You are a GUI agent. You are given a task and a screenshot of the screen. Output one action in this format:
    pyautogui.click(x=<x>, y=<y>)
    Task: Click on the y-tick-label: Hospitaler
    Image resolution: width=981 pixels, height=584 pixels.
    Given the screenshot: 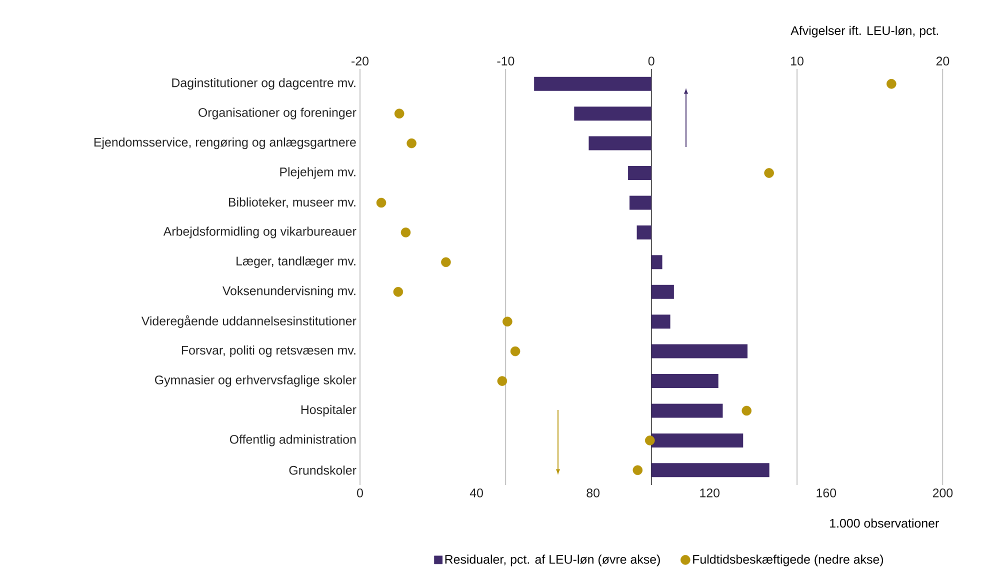 What is the action you would take?
    pyautogui.click(x=328, y=410)
    